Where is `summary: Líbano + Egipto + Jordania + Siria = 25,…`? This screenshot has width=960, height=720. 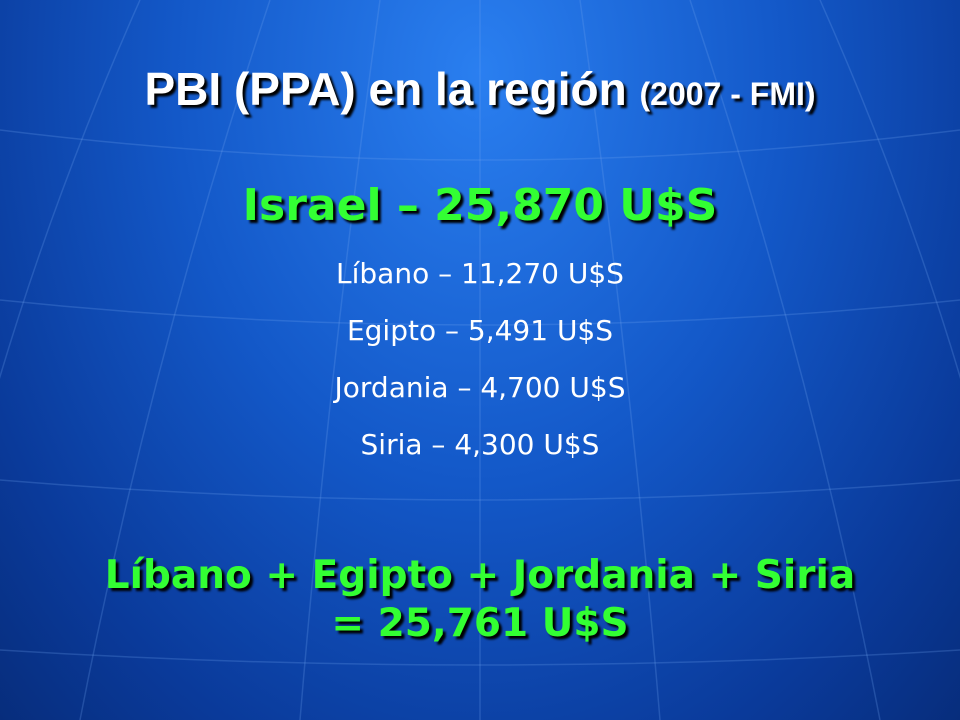
summary: Líbano + Egipto + Jordania + Siria = 25,… is located at coordinates (480, 599).